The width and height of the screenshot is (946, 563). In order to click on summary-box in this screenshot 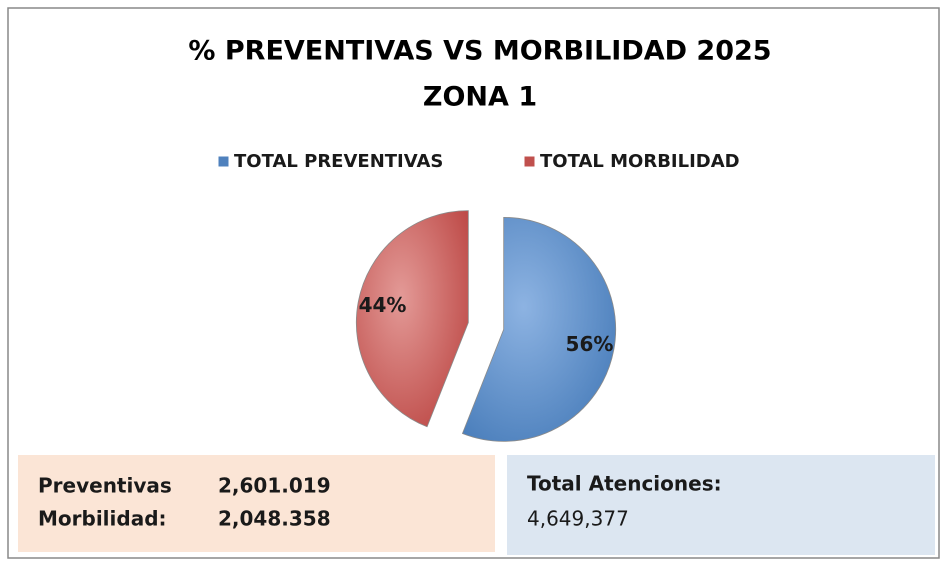, I will do `click(256, 503)`.